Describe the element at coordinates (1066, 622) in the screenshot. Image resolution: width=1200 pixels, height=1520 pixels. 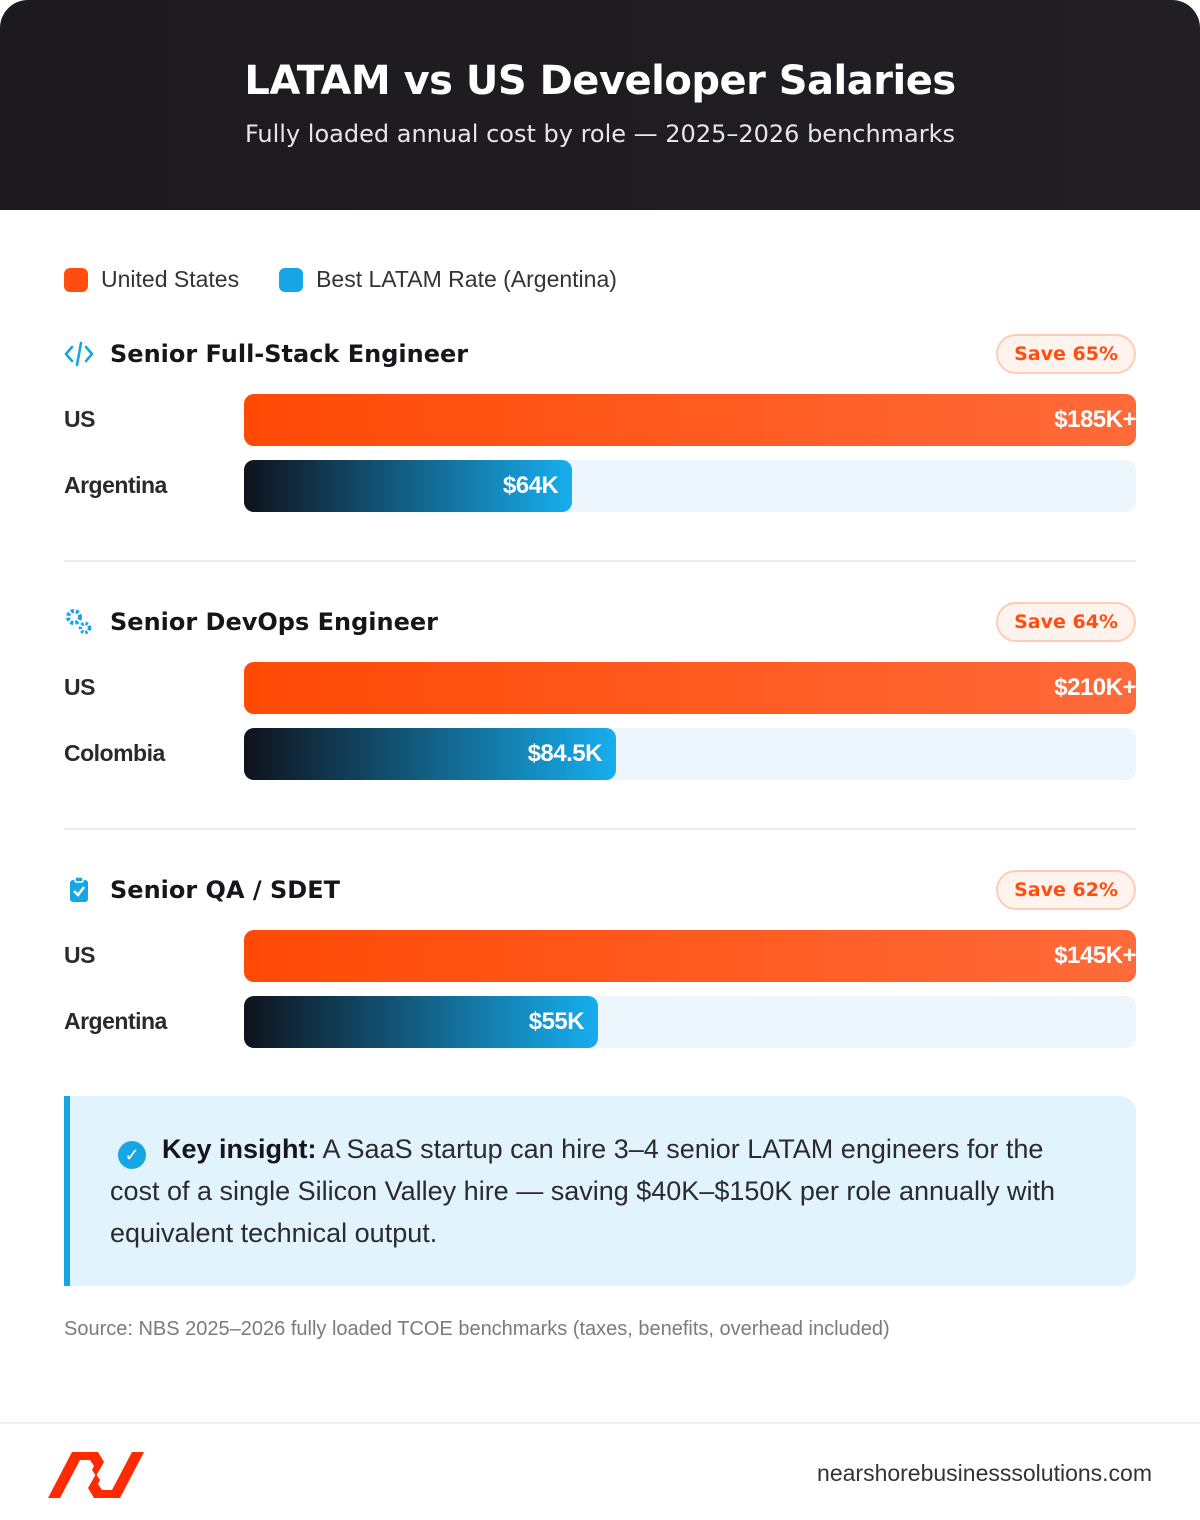
I see `savings-badge: Save 64%` at that location.